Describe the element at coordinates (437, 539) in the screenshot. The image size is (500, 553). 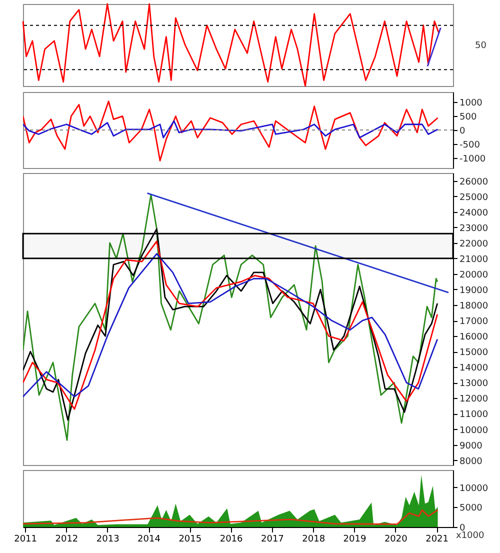
I see `x-tick-label: 2021` at that location.